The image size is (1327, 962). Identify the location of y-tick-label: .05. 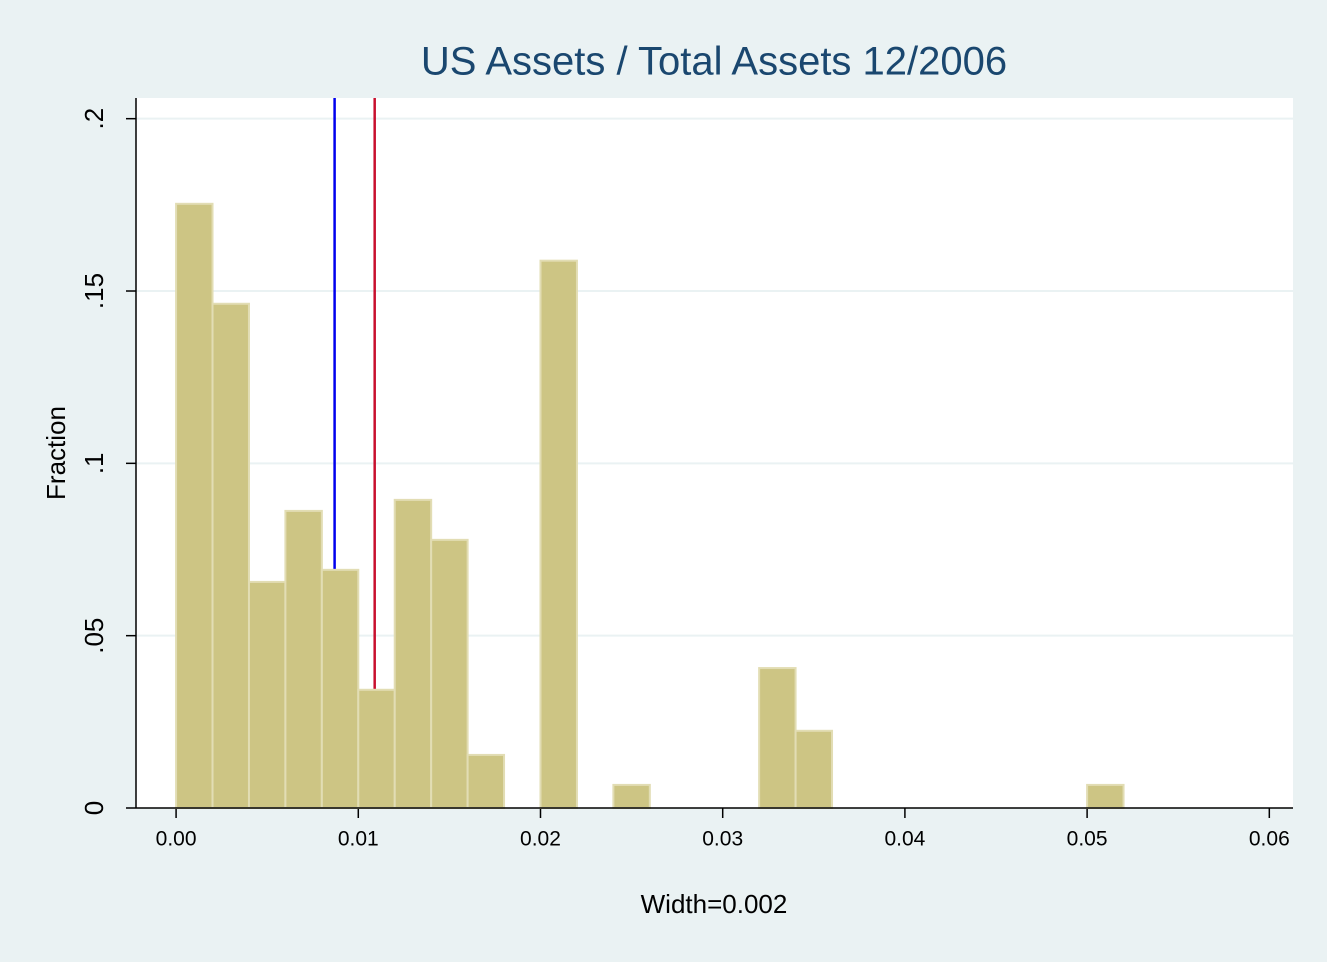
(94, 636).